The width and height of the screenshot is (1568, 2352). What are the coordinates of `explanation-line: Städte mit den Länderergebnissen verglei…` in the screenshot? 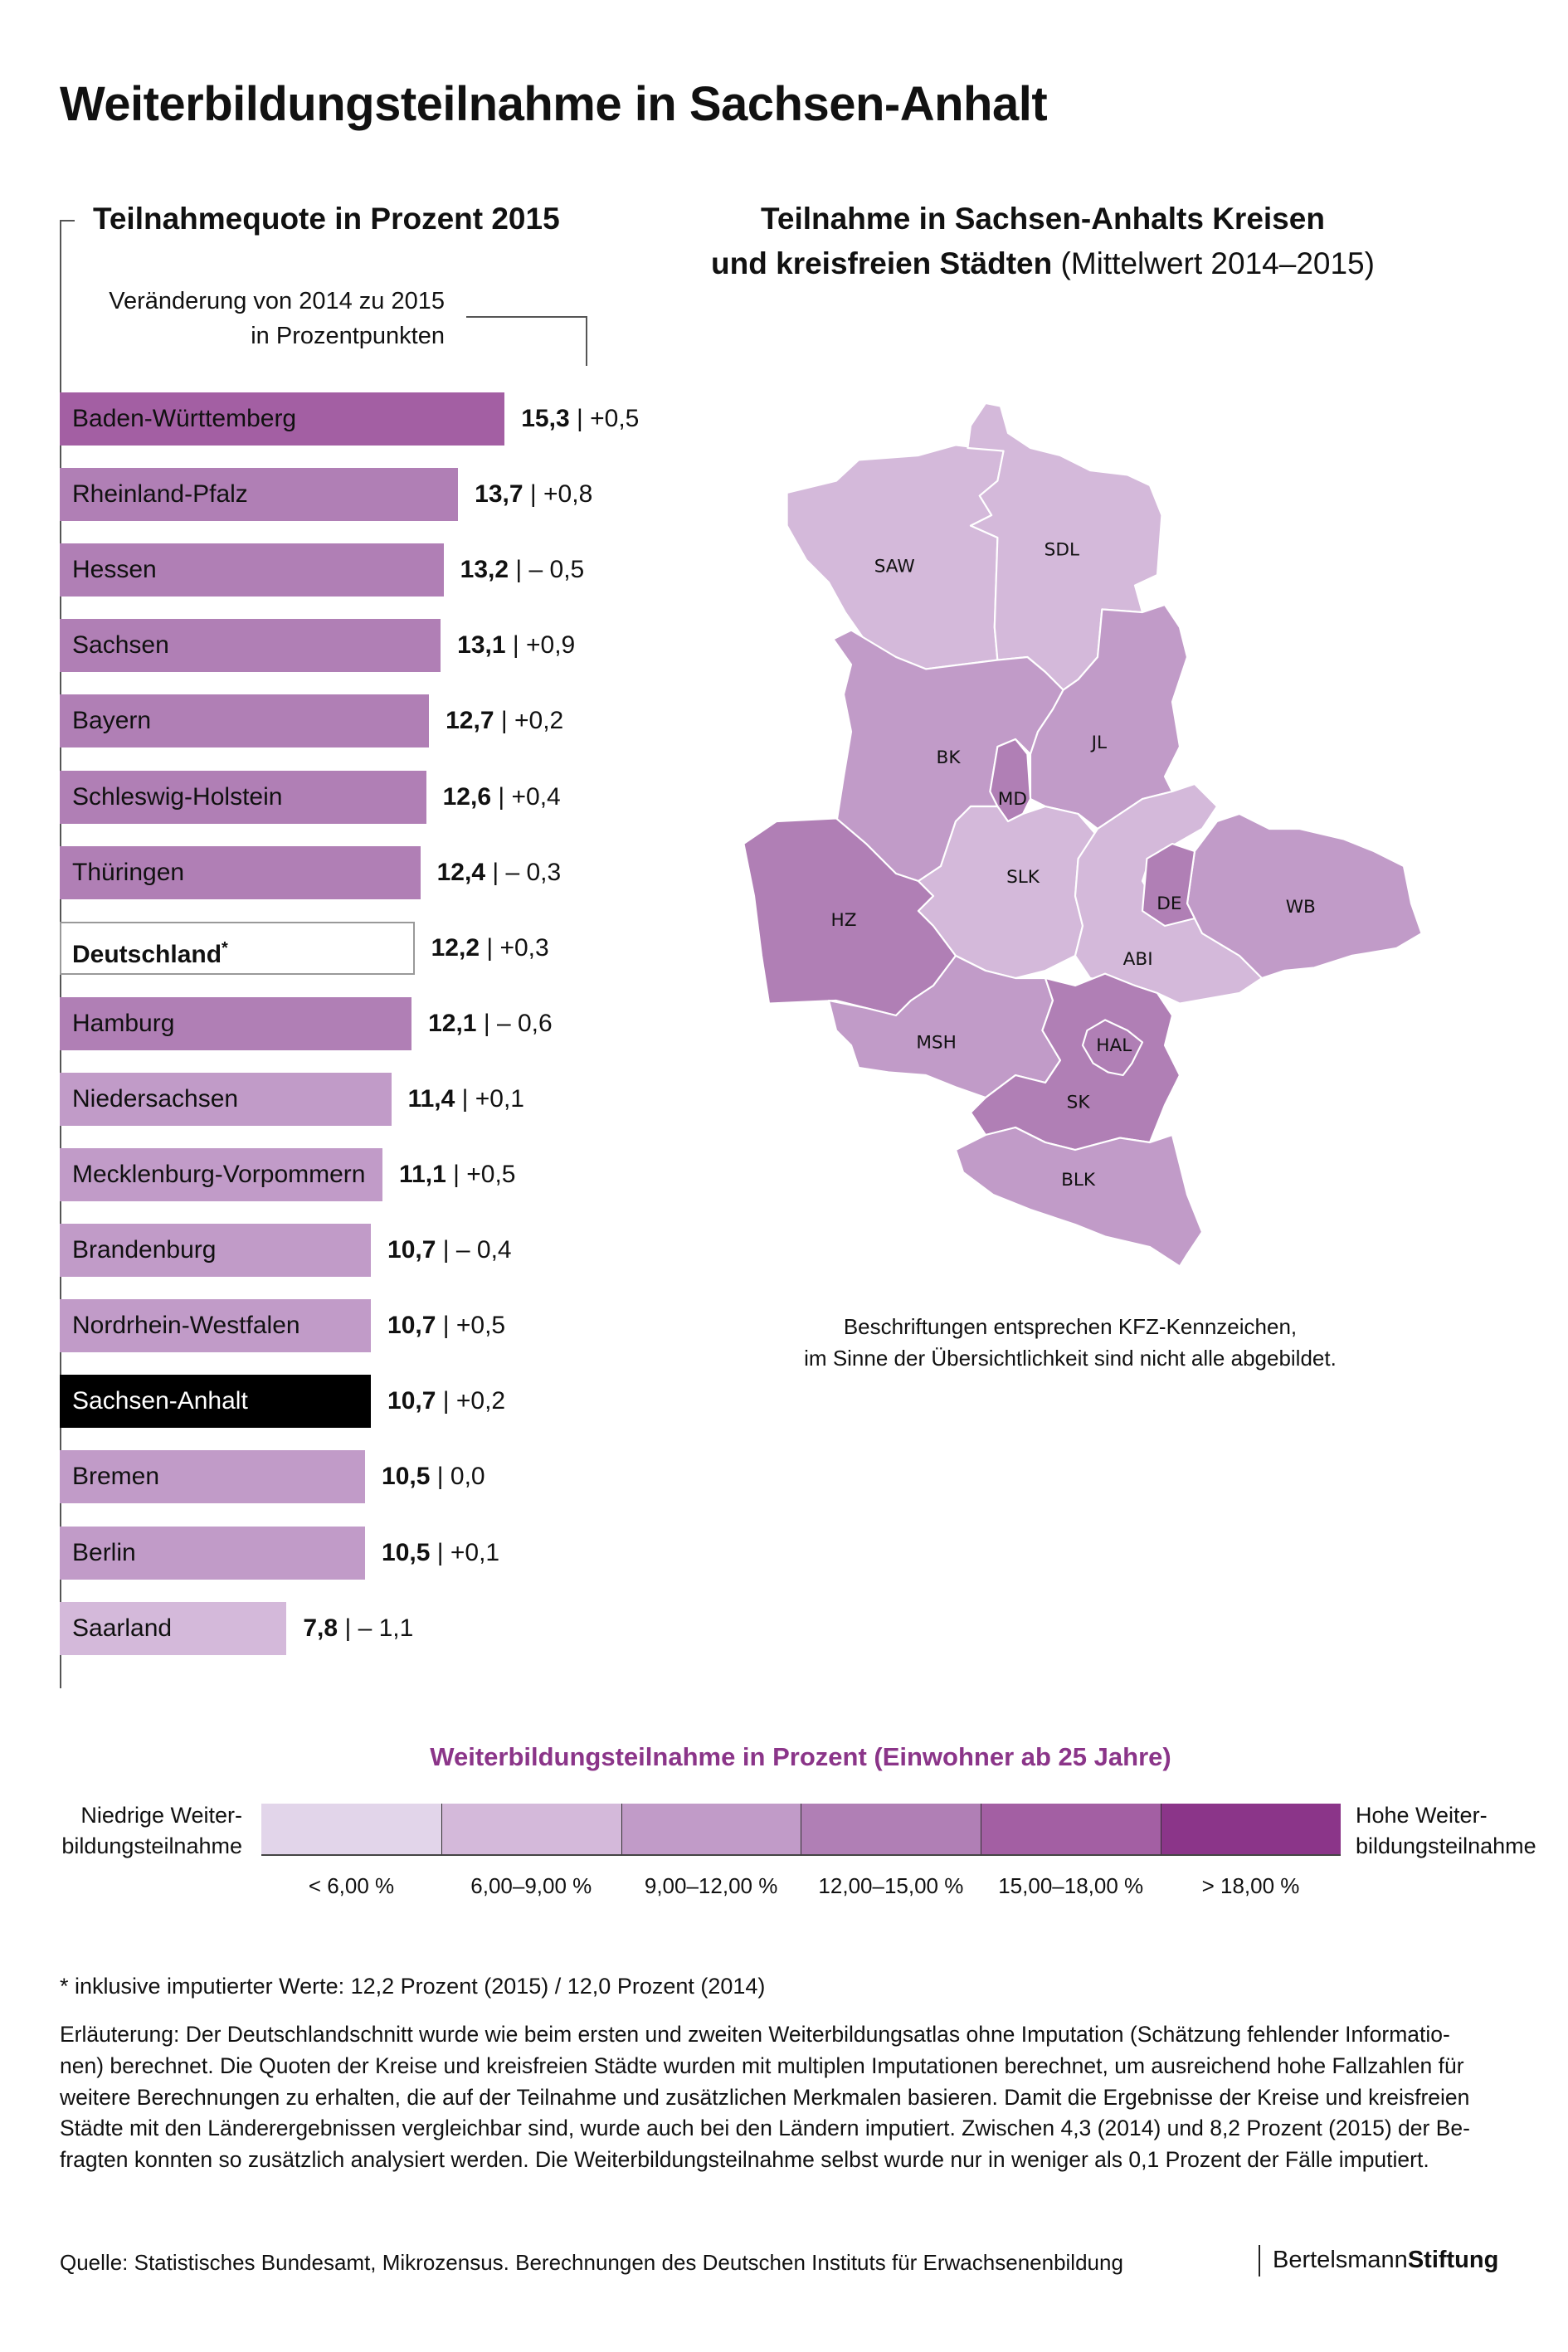 It's located at (765, 2128).